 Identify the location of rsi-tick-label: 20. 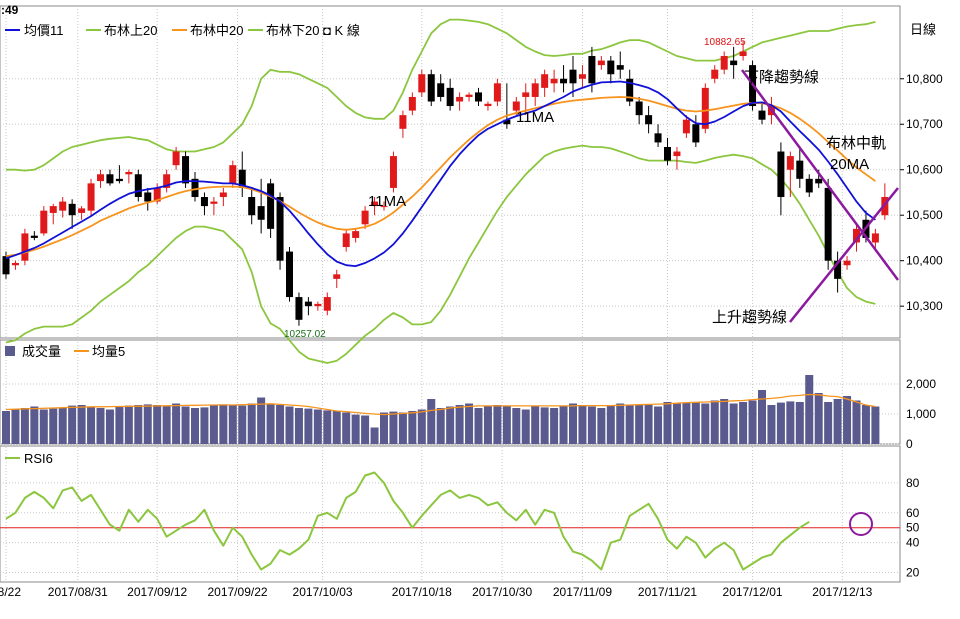
(913, 573).